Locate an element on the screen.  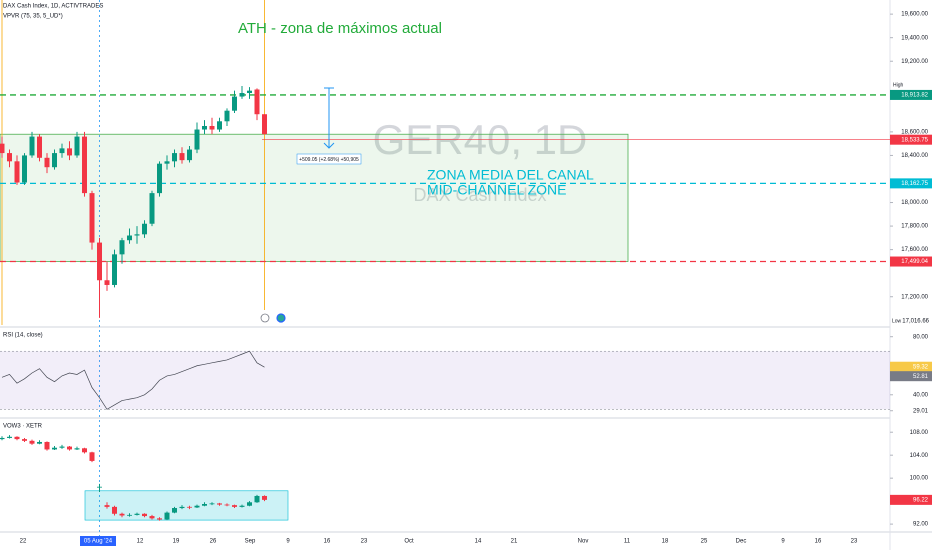
date-label: 11 is located at coordinates (627, 542).